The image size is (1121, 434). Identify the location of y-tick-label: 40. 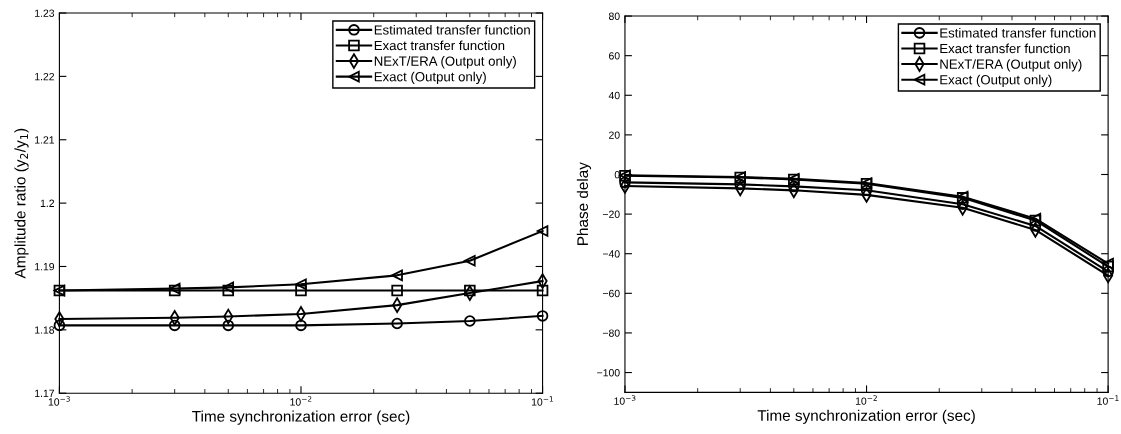
(614, 95).